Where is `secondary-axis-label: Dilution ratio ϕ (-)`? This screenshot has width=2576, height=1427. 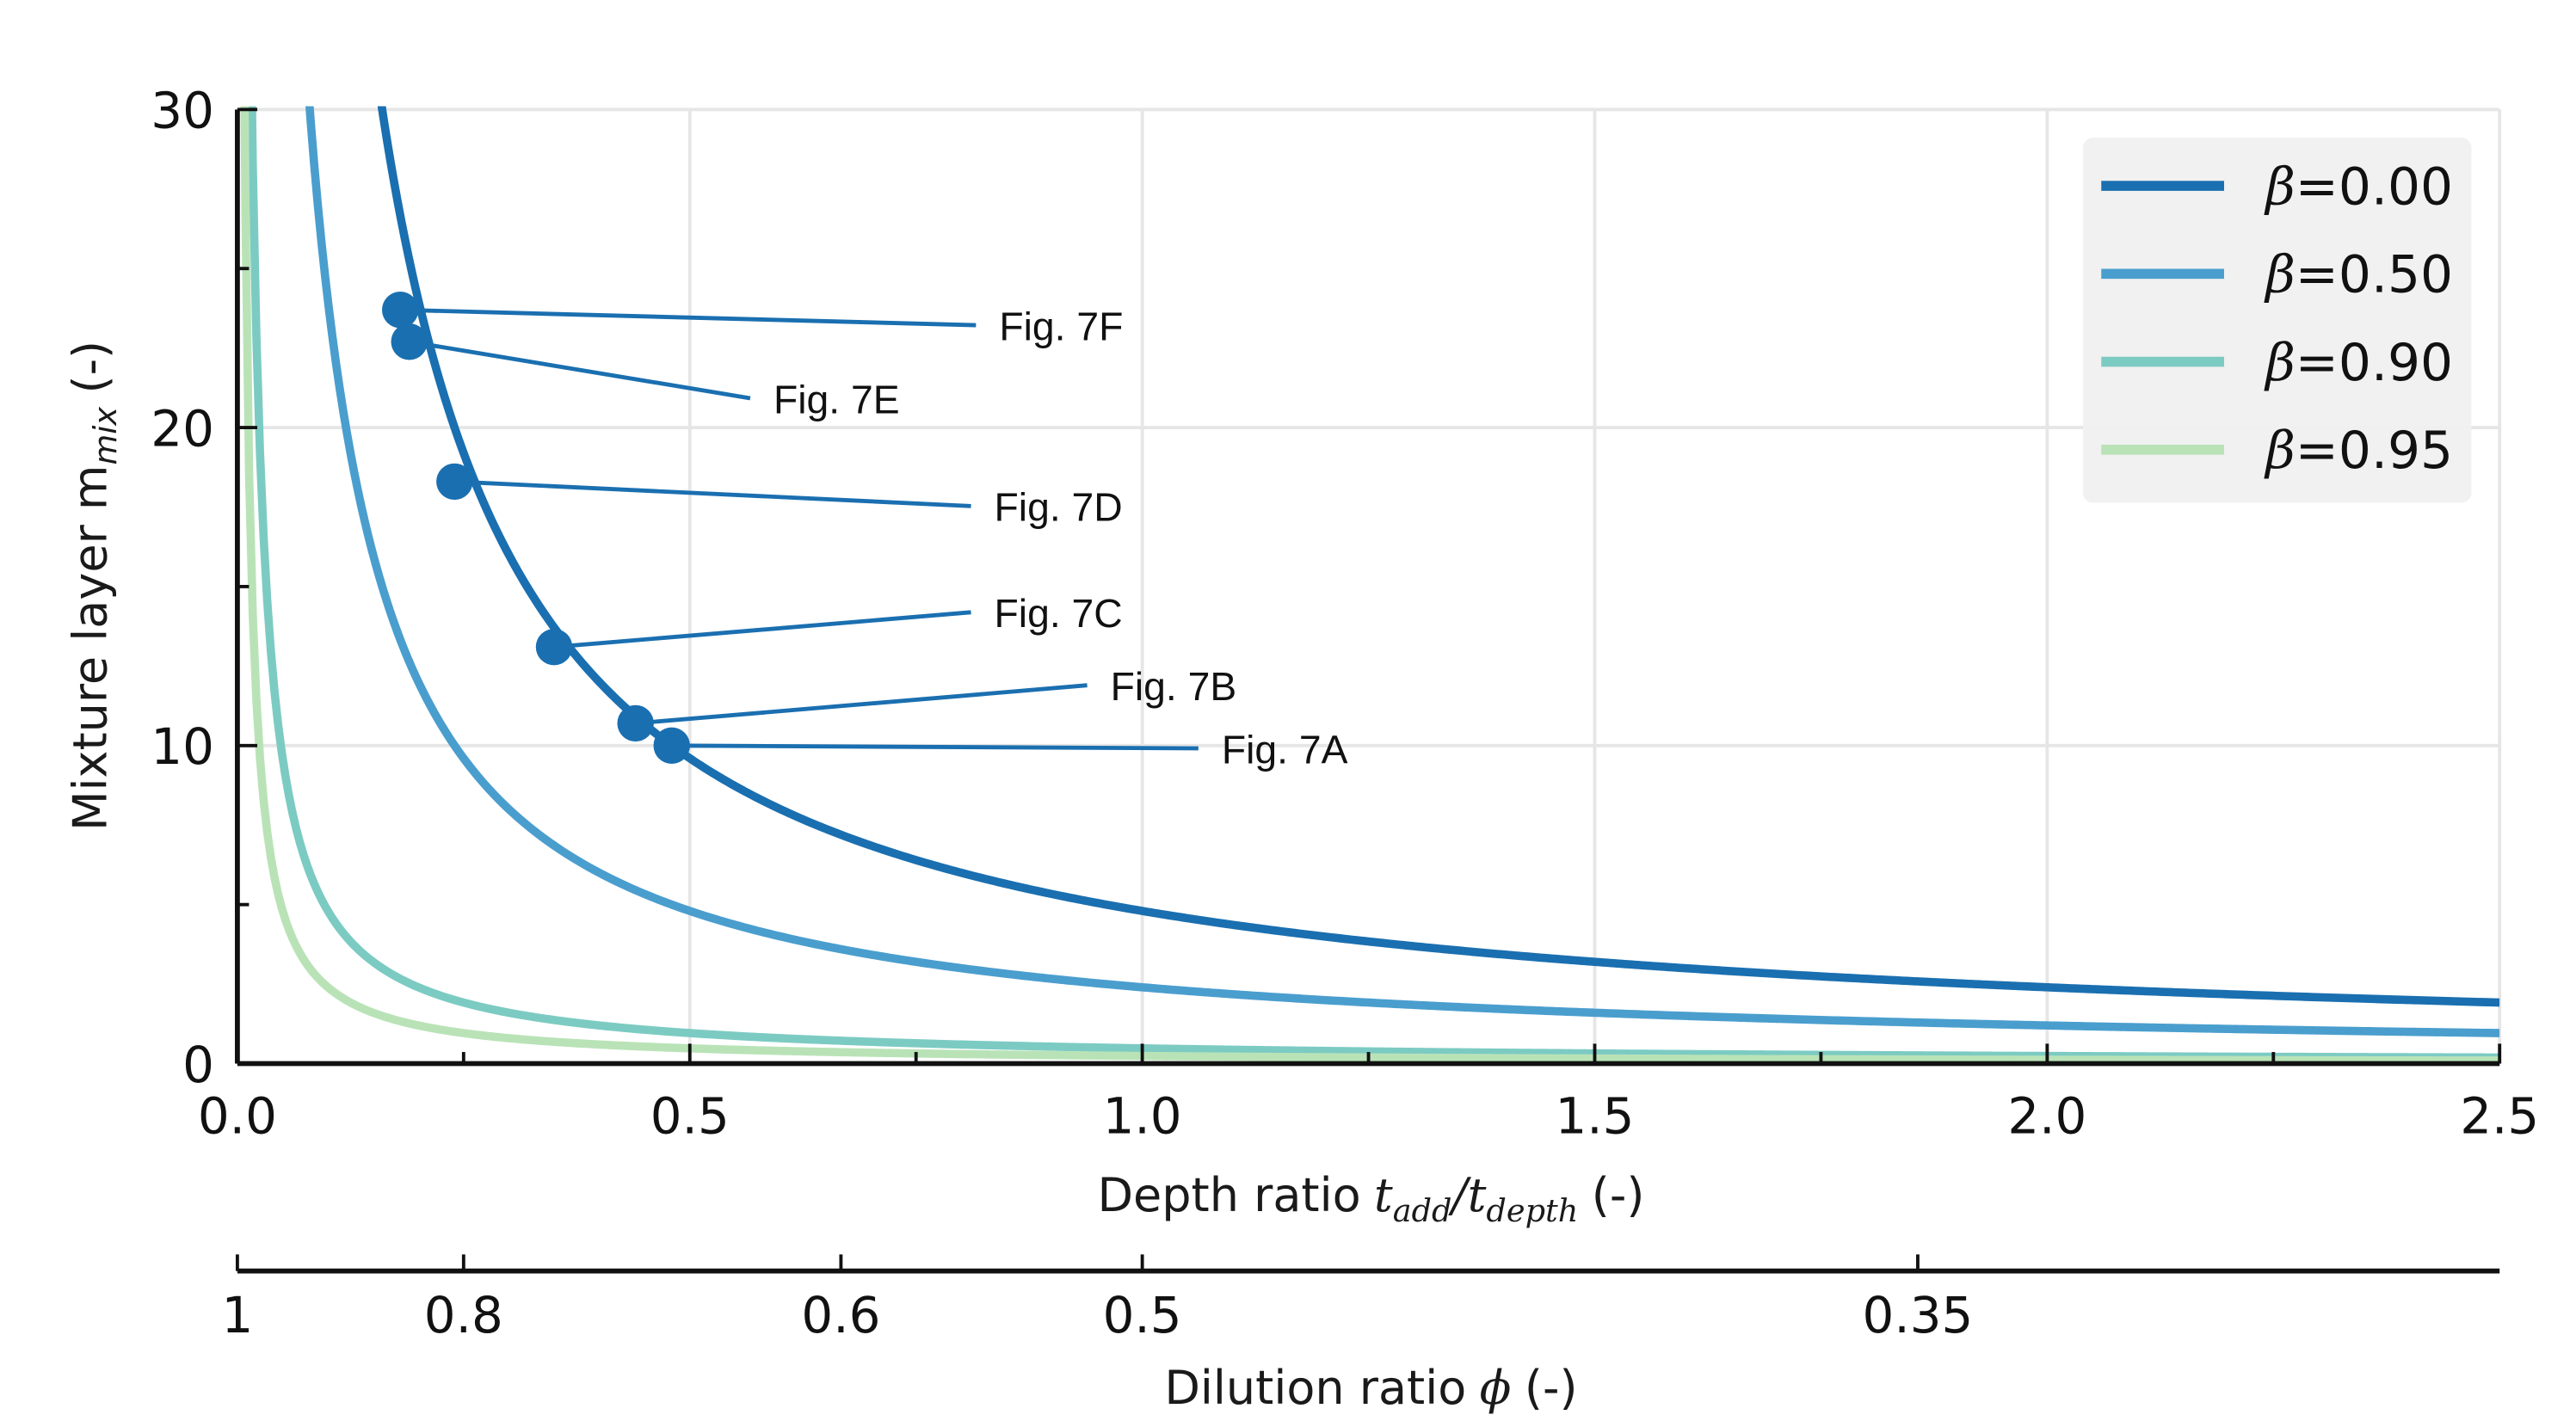 secondary-axis-label: Dilution ratio ϕ (-) is located at coordinates (1371, 1388).